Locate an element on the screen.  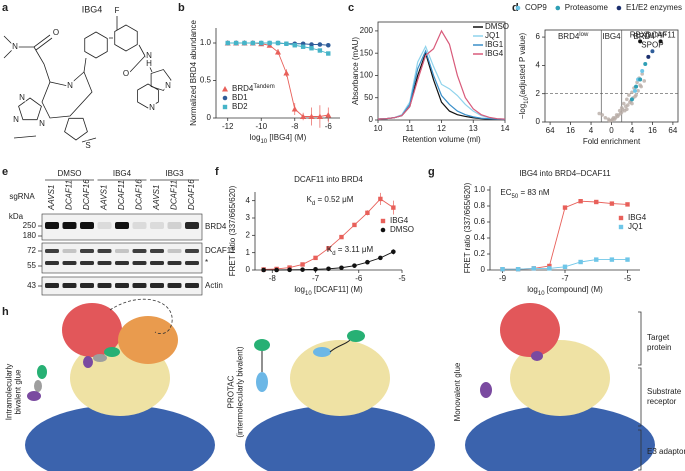
y-axis-label: Normalized BRD4 abundance is located at coordinates (193, 73).